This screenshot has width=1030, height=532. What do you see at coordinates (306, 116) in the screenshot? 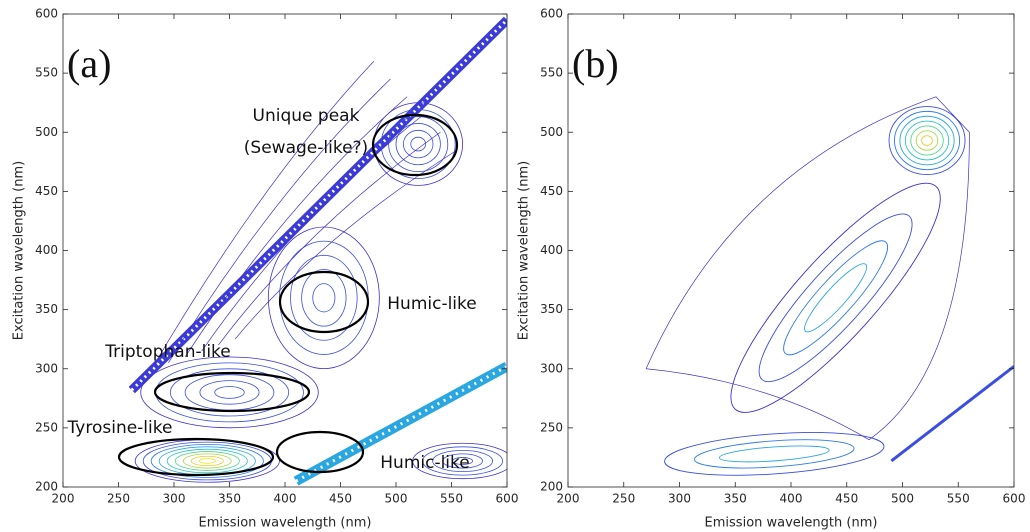
I see `annotation: Unique peak` at bounding box center [306, 116].